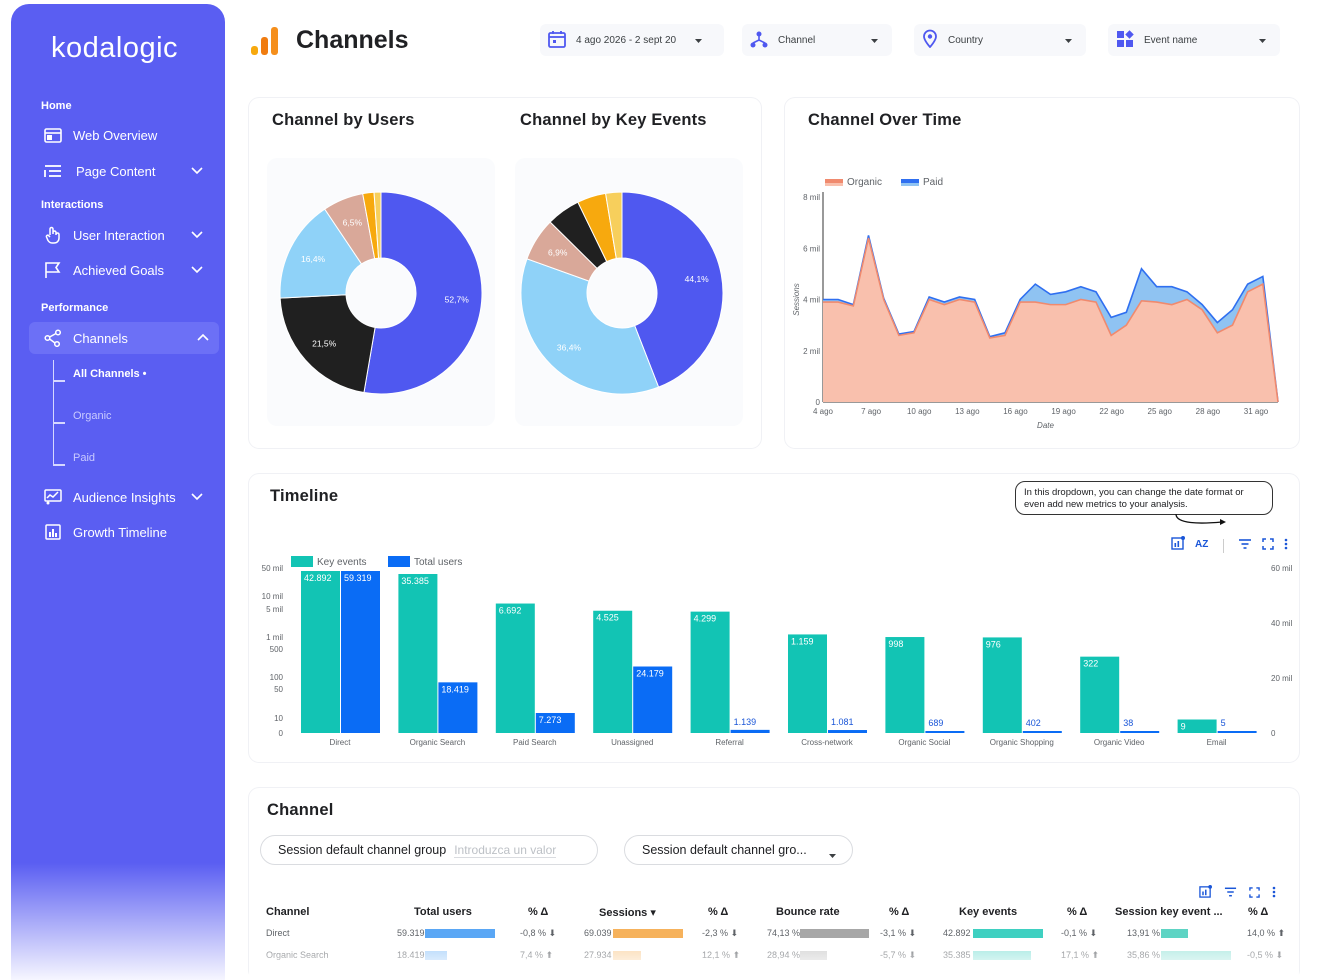 The height and width of the screenshot is (980, 1320). Describe the element at coordinates (1254, 894) in the screenshot. I see `table-fullscreen-icon` at that location.